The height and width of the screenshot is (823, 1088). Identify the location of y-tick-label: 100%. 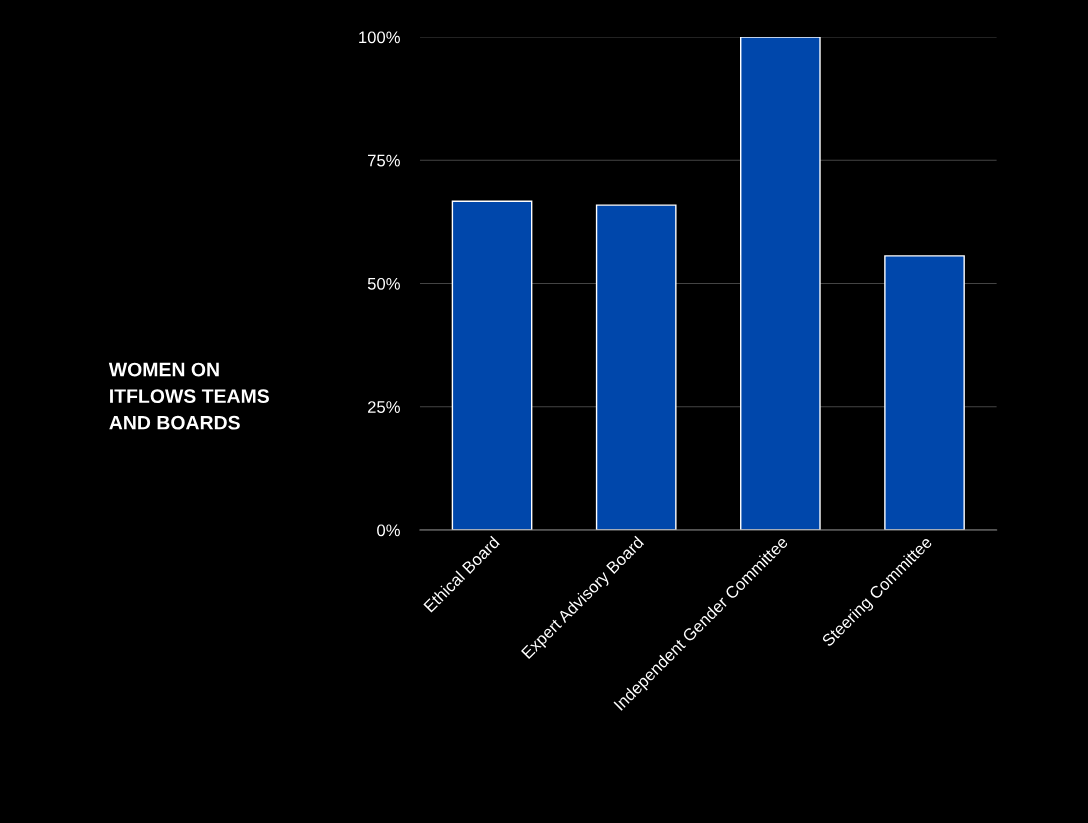
(379, 37).